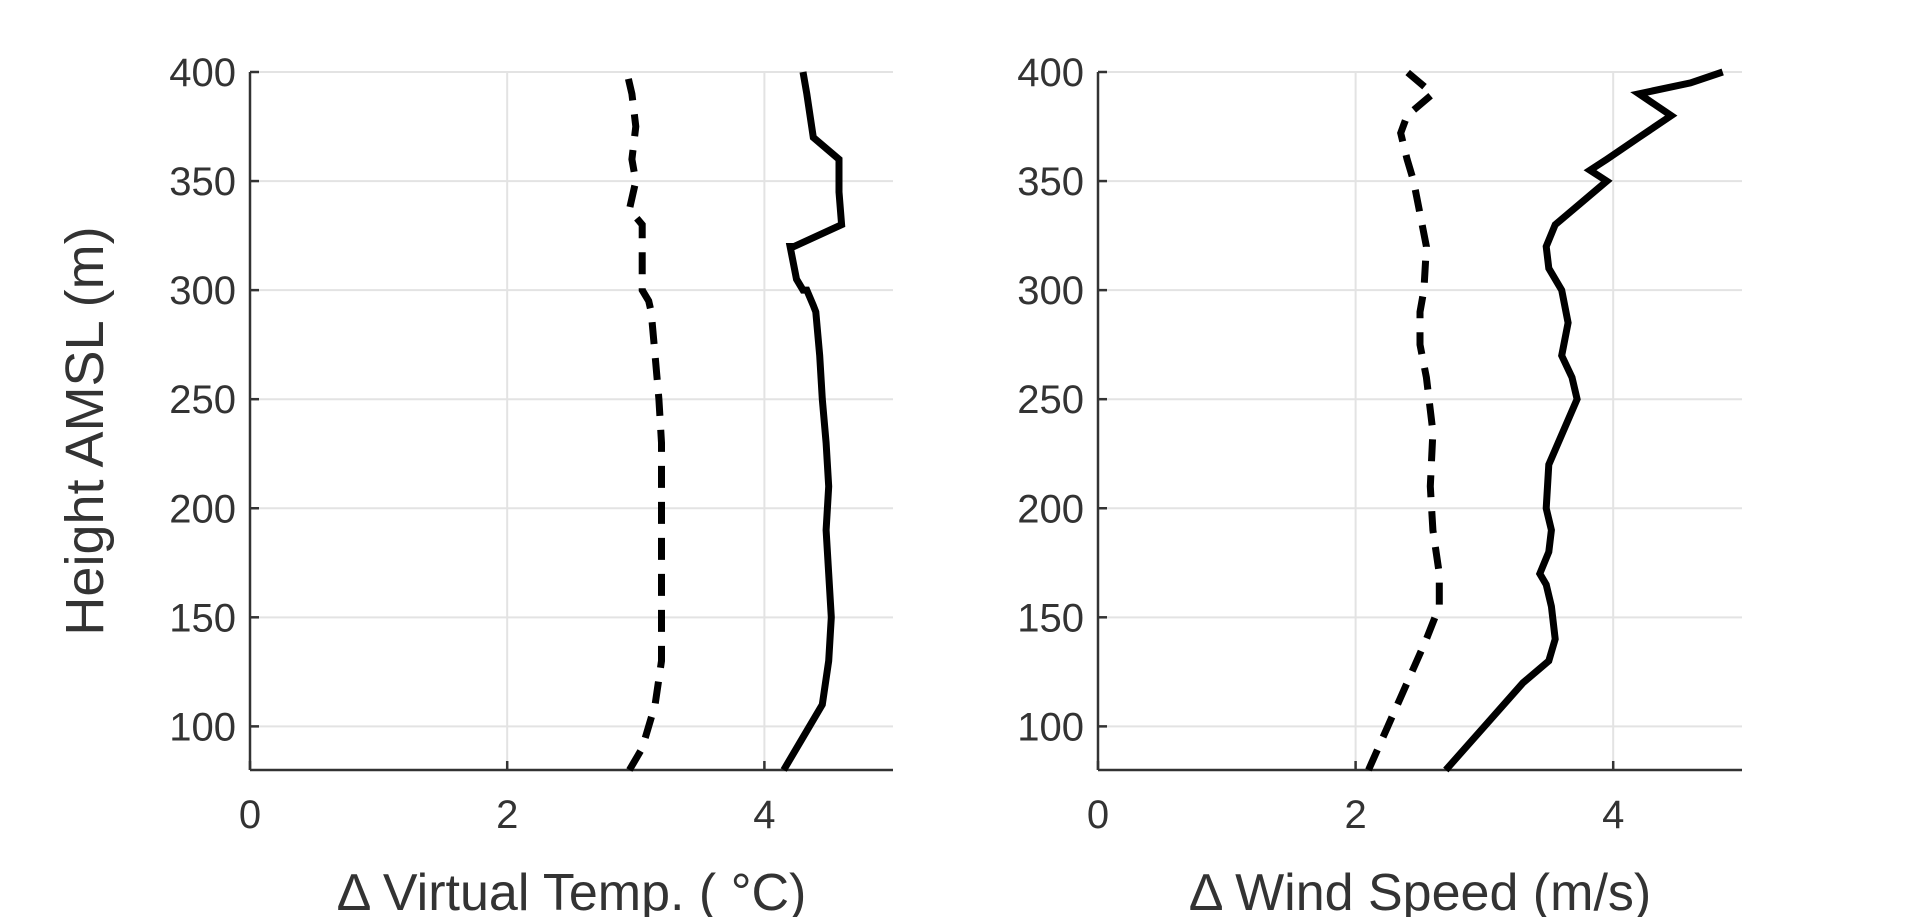 The image size is (1909, 922). Describe the element at coordinates (1420, 890) in the screenshot. I see `panel-2-x-axis-label: Δ Wind Speed (m/s)` at that location.